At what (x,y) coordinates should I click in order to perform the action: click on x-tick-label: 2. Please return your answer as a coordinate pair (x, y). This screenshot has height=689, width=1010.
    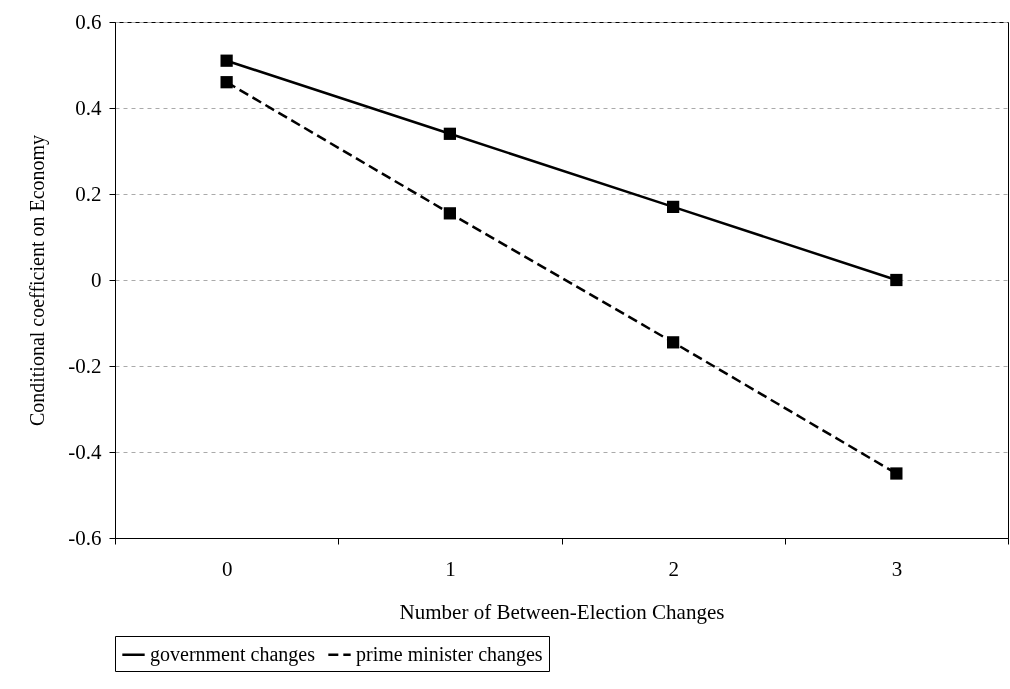
    Looking at the image, I should click on (673, 568).